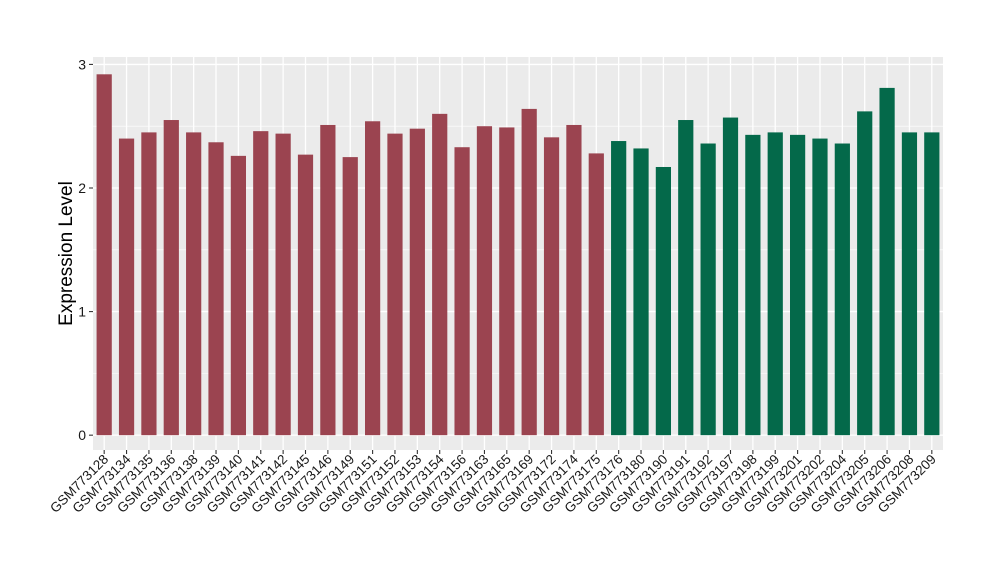 This screenshot has width=1000, height=580. Describe the element at coordinates (194, 284) in the screenshot. I see `bar-gsm773138` at that location.